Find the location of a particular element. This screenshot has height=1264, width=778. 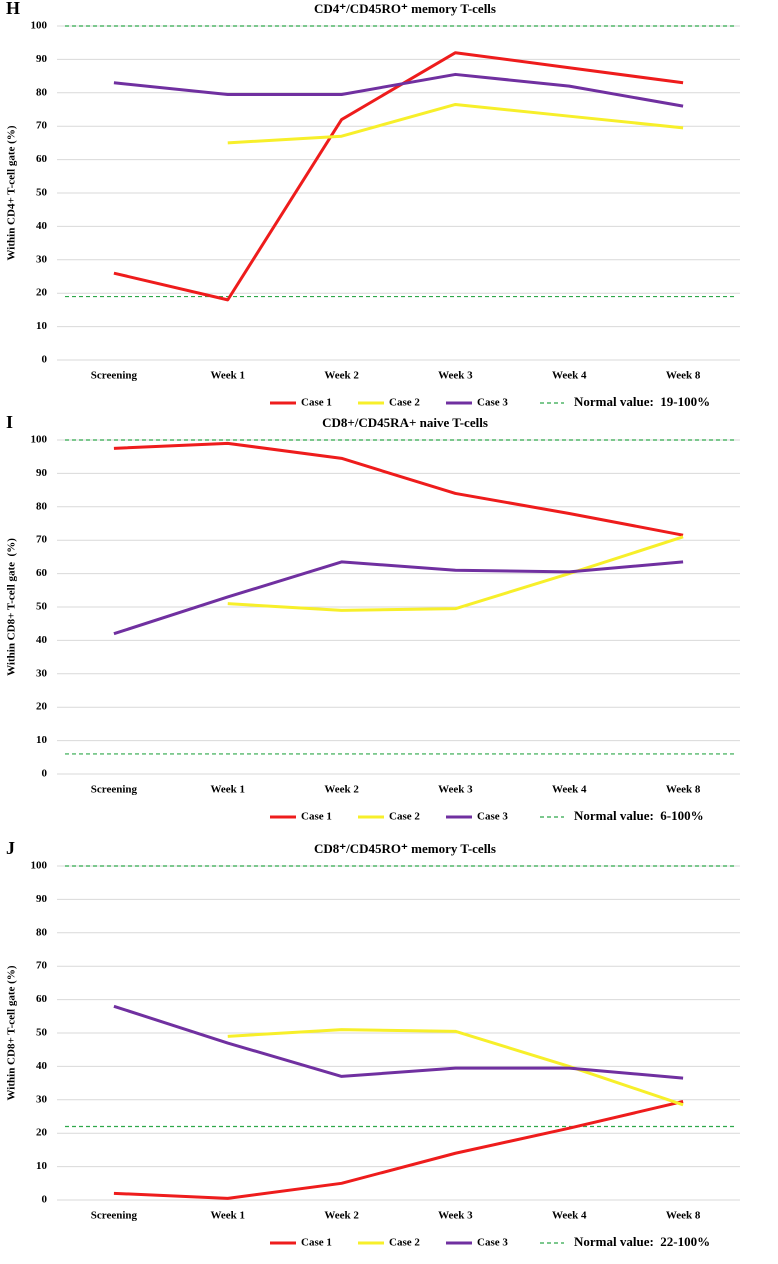

chart-title: CD8⁺/CD45RO⁺ memory T-cells is located at coordinates (405, 848).